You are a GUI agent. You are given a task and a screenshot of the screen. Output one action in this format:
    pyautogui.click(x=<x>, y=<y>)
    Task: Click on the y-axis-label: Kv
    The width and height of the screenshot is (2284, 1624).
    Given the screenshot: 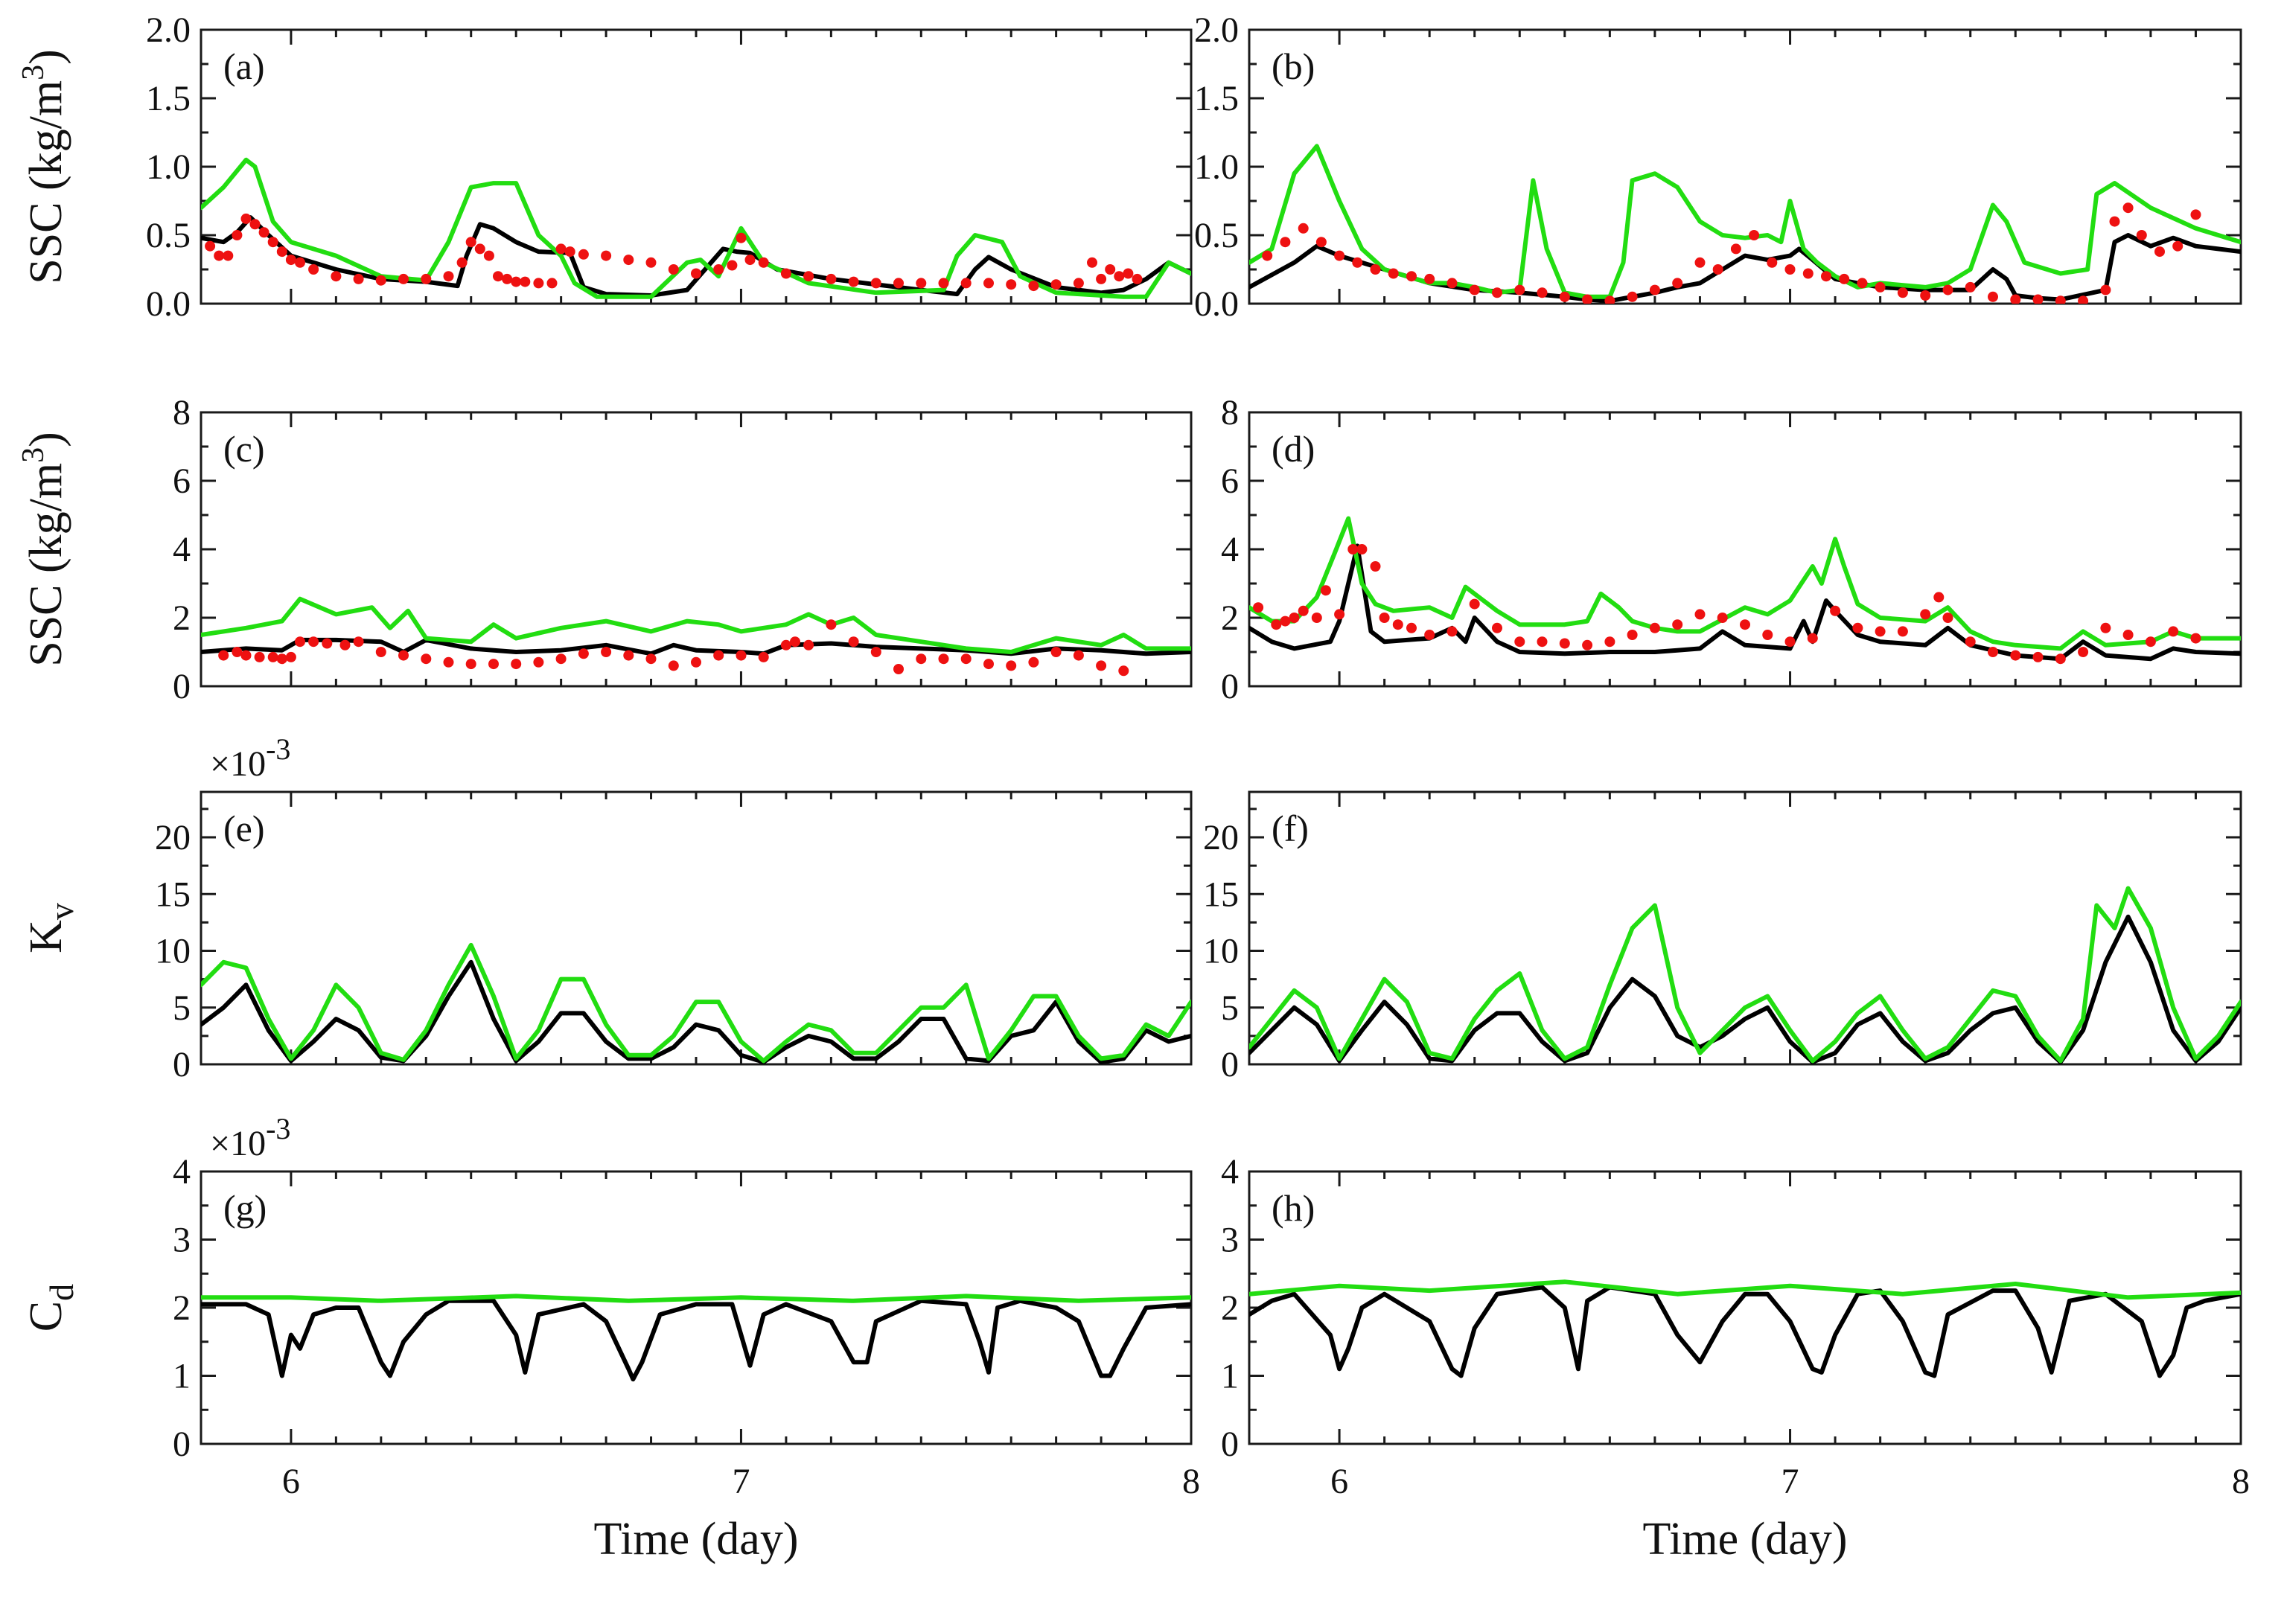 What is the action you would take?
    pyautogui.click(x=51, y=928)
    